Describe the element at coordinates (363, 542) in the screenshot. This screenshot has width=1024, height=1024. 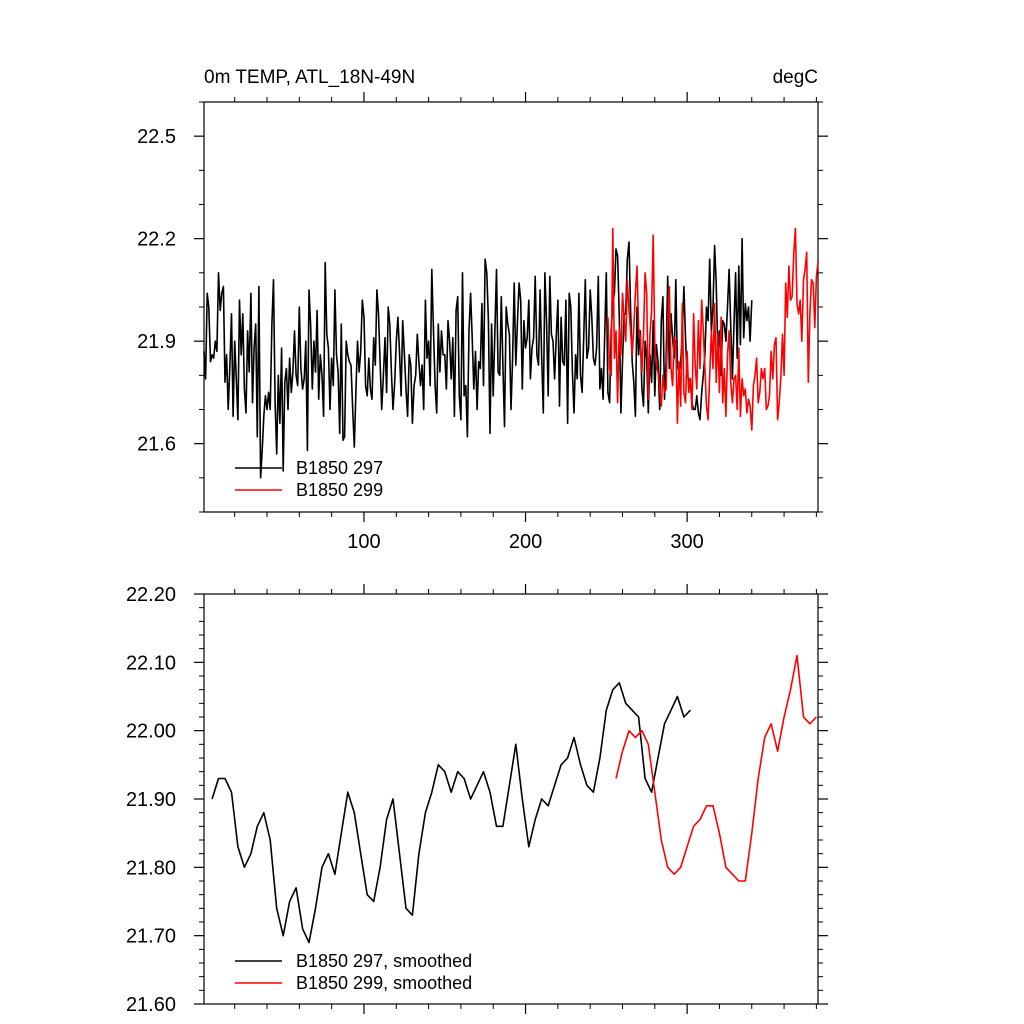
I see `x-tick-label: 100` at that location.